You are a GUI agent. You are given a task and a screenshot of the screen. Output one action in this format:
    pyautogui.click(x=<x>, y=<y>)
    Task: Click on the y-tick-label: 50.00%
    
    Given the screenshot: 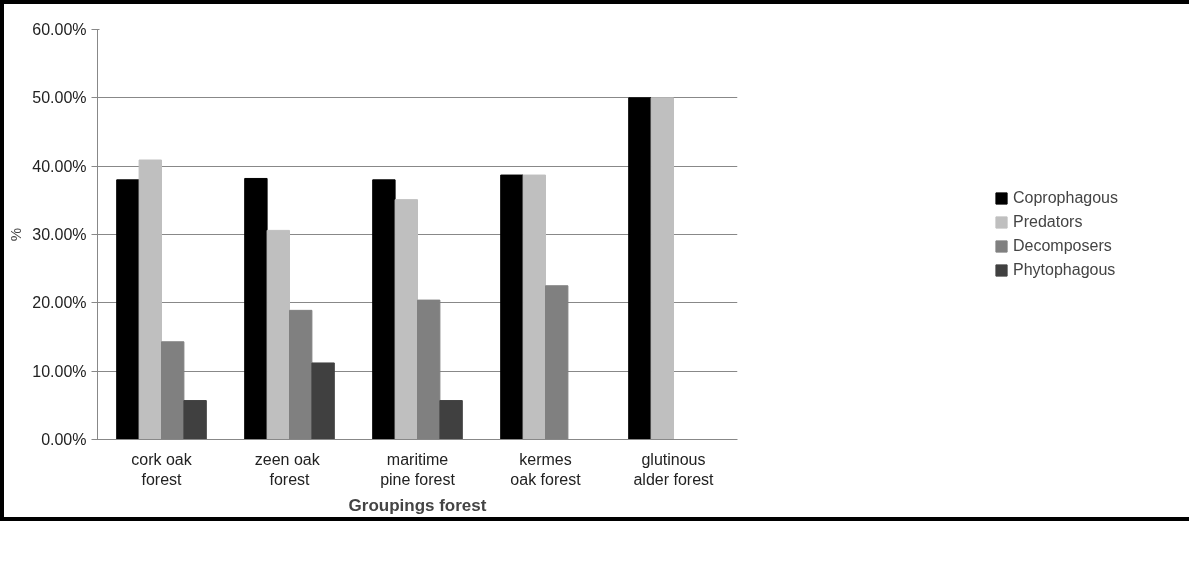 What is the action you would take?
    pyautogui.click(x=59, y=98)
    